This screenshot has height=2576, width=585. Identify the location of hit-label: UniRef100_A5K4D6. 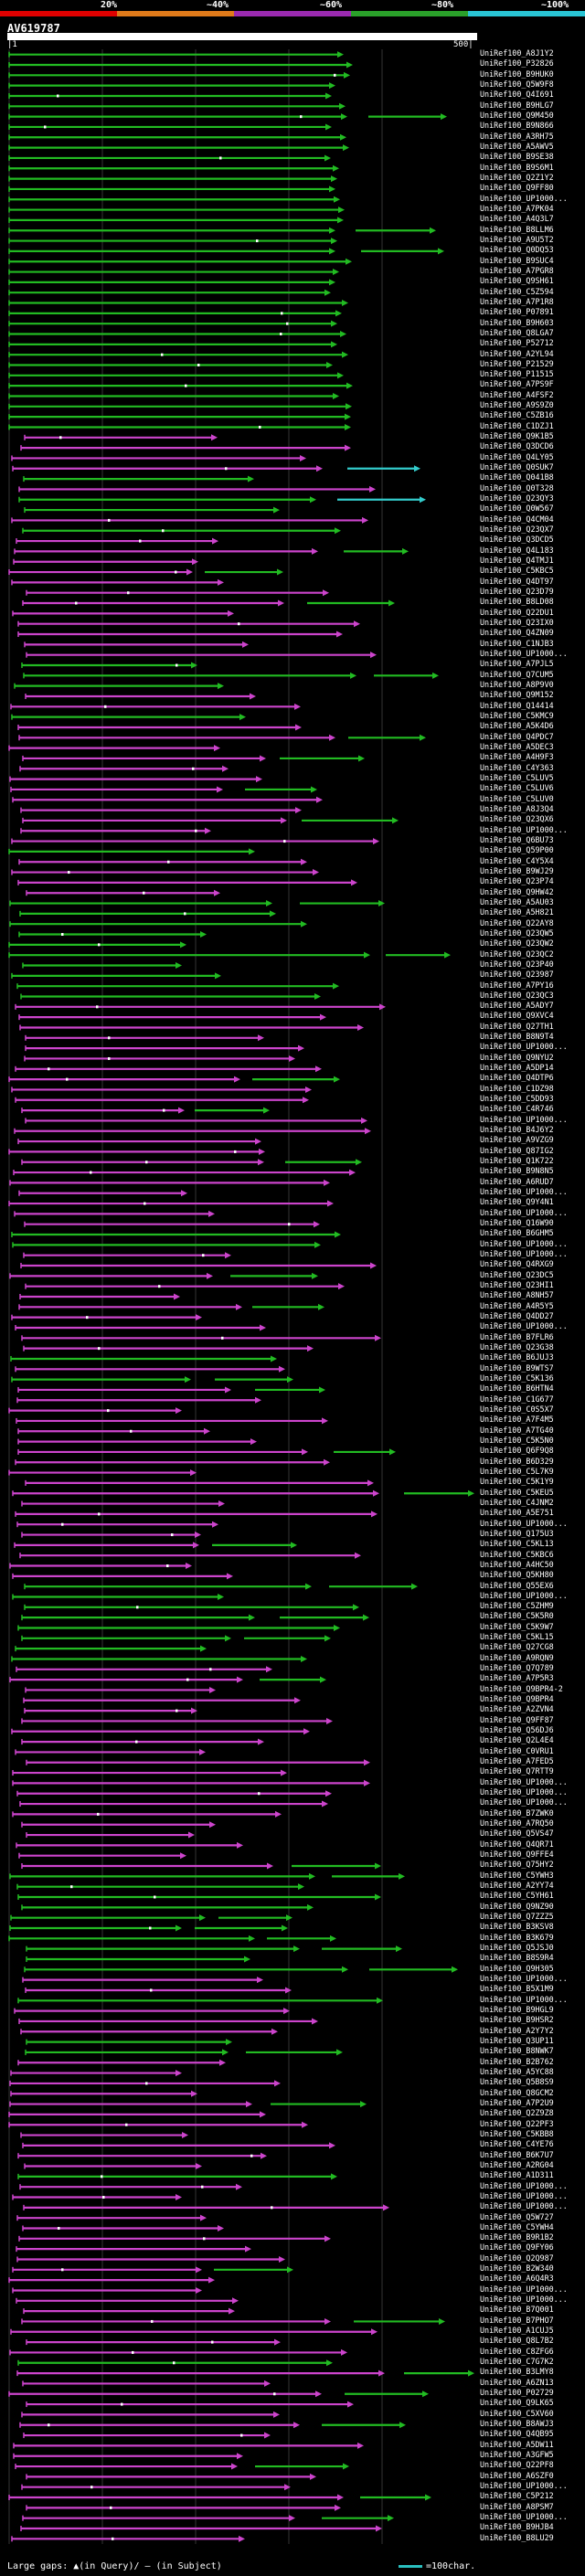
(517, 726).